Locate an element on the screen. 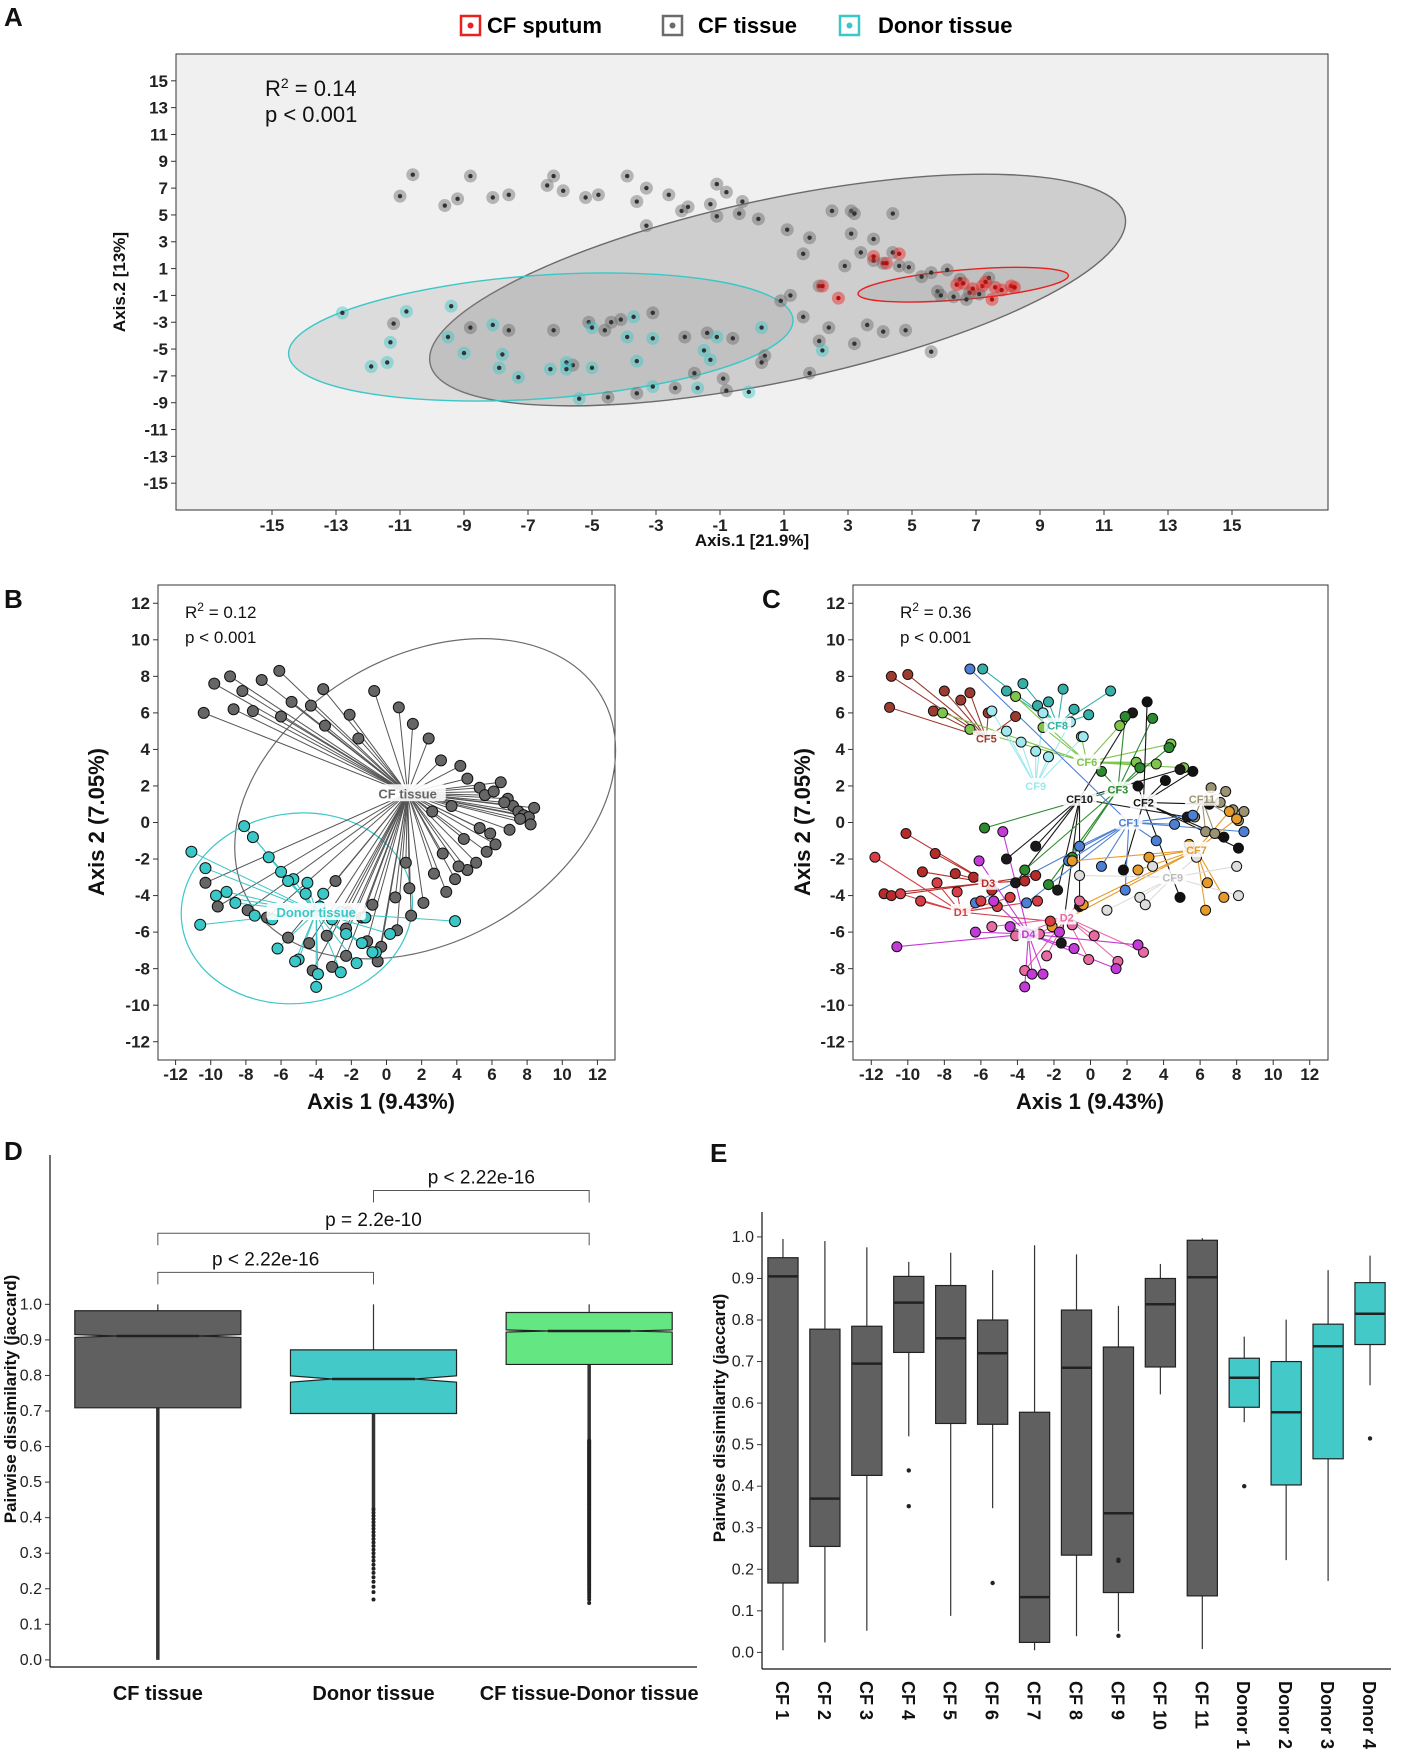  point-sputum is located at coordinates (1014, 287).